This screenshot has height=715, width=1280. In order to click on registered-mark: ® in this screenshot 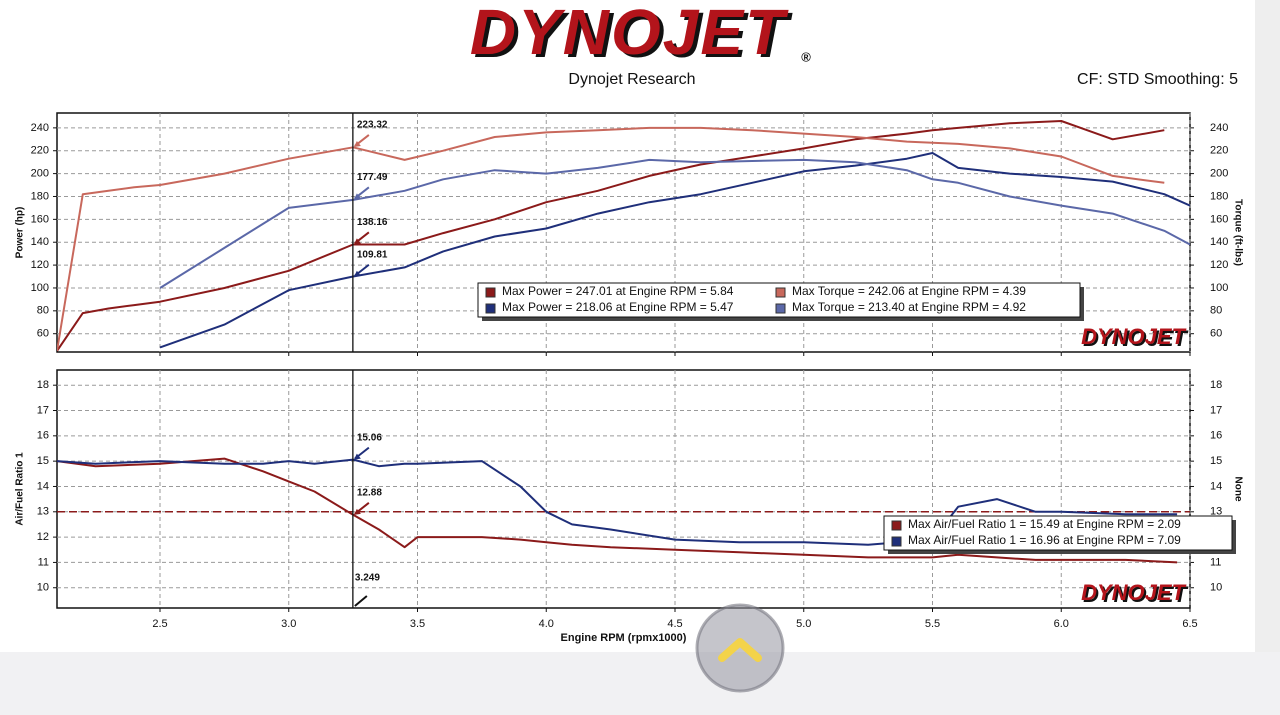, I will do `click(806, 56)`.